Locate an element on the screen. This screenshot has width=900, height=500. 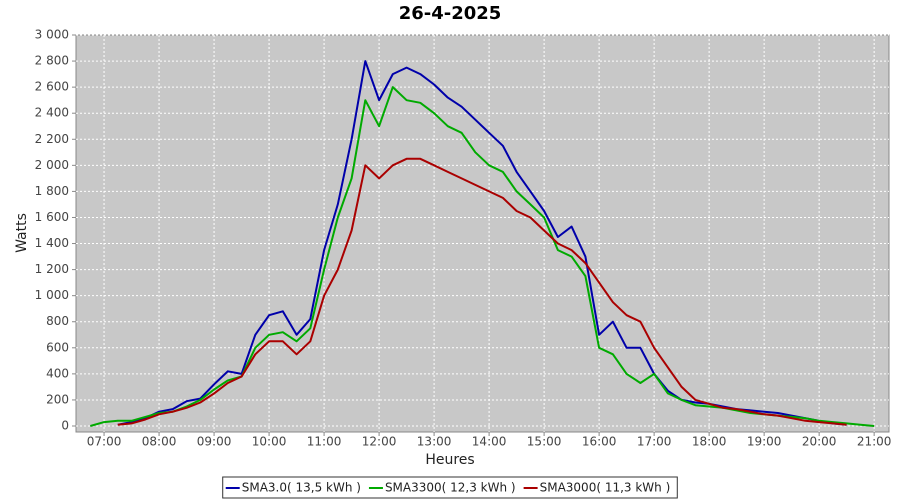
y-tick-label: 800 is located at coordinates (57, 321).